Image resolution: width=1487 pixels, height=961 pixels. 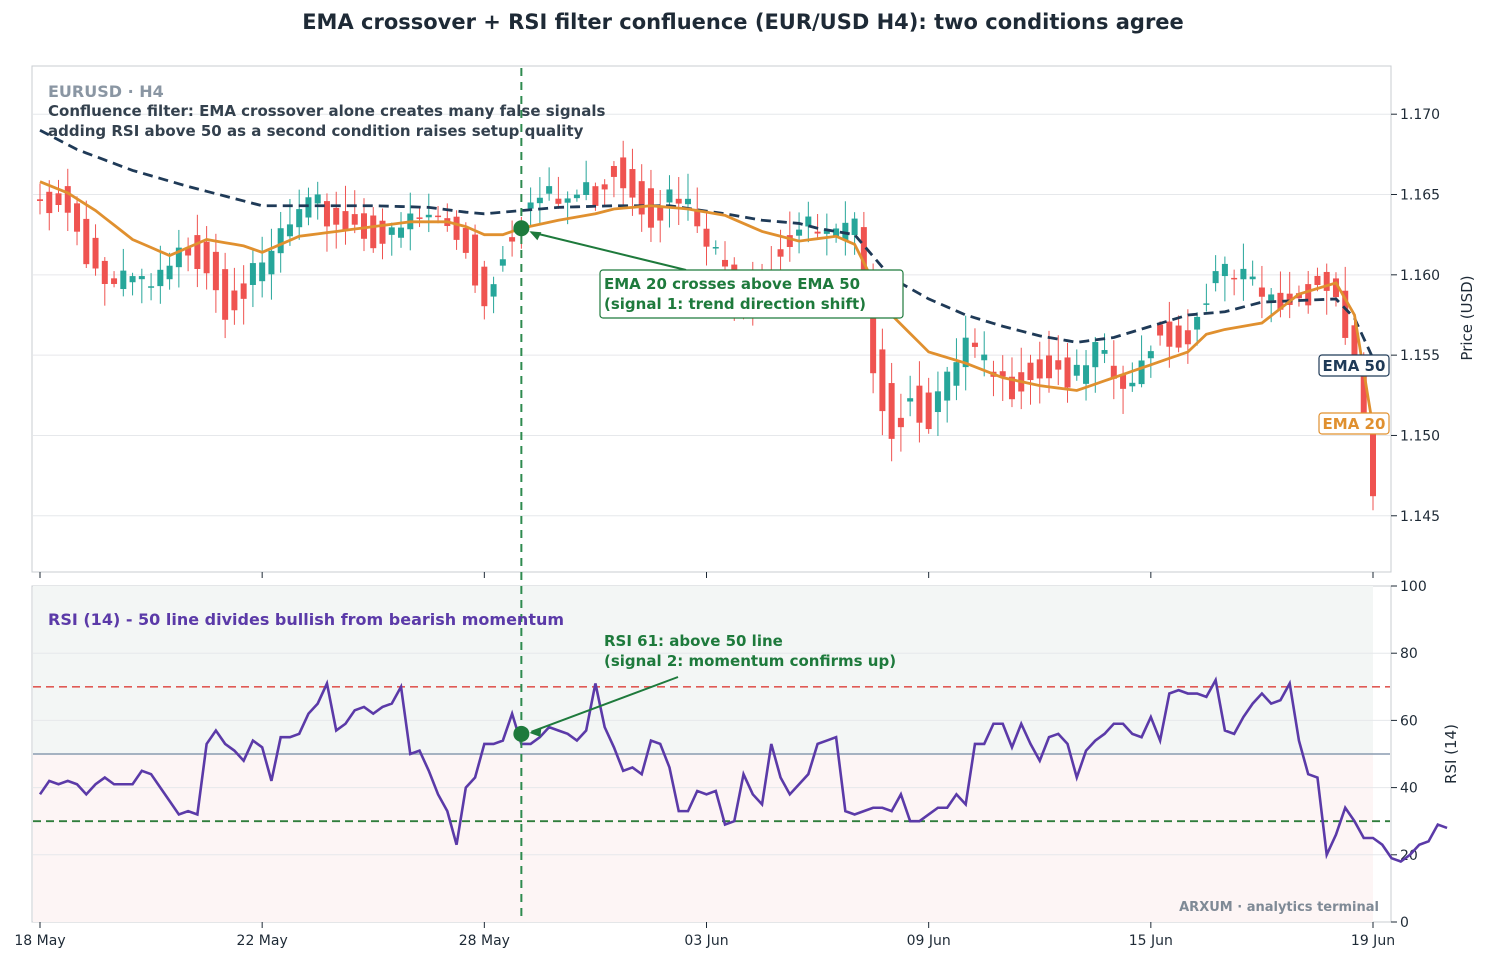 I want to click on rsi-signal-marker, so click(x=521, y=733).